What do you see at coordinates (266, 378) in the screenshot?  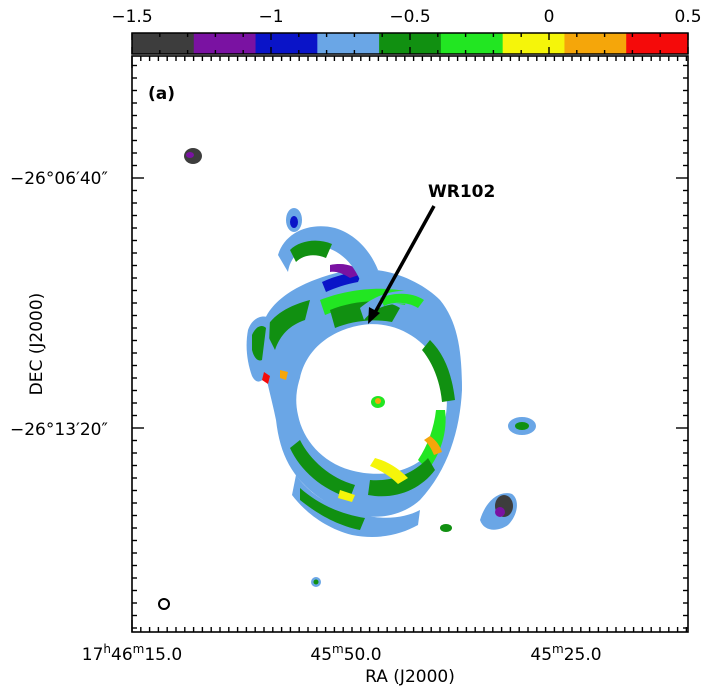 I see `red-patch` at bounding box center [266, 378].